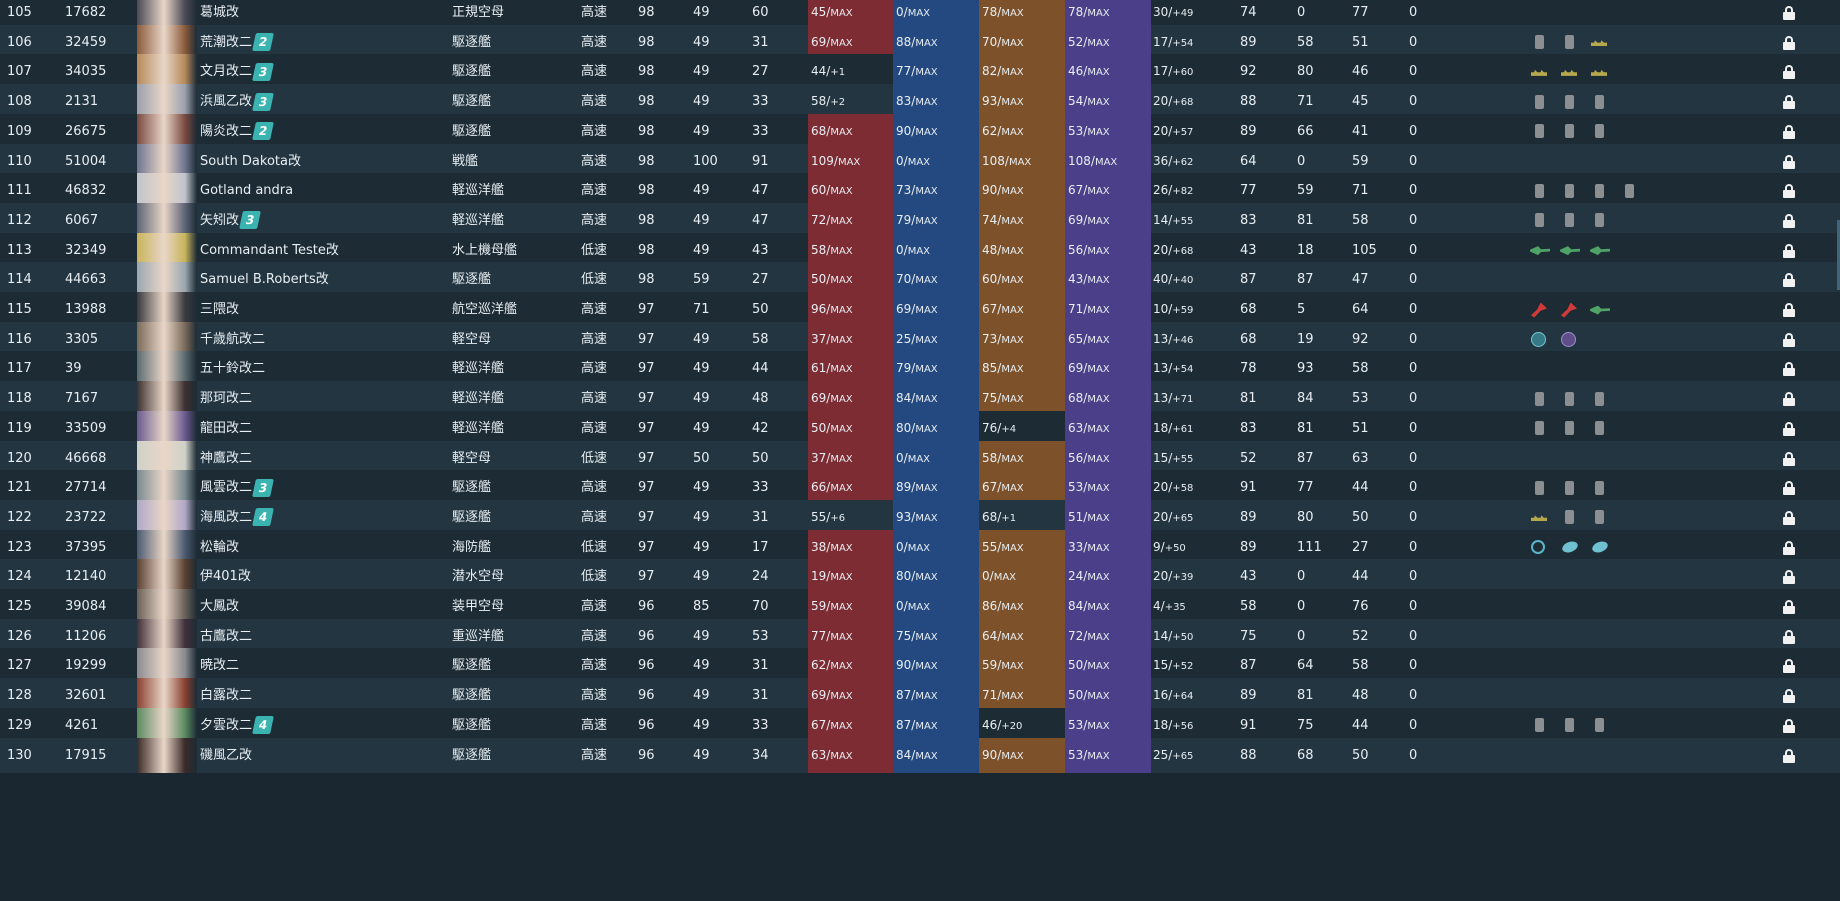 This screenshot has height=901, width=1840. What do you see at coordinates (1539, 339) in the screenshot?
I see `fighter-chip-icon` at bounding box center [1539, 339].